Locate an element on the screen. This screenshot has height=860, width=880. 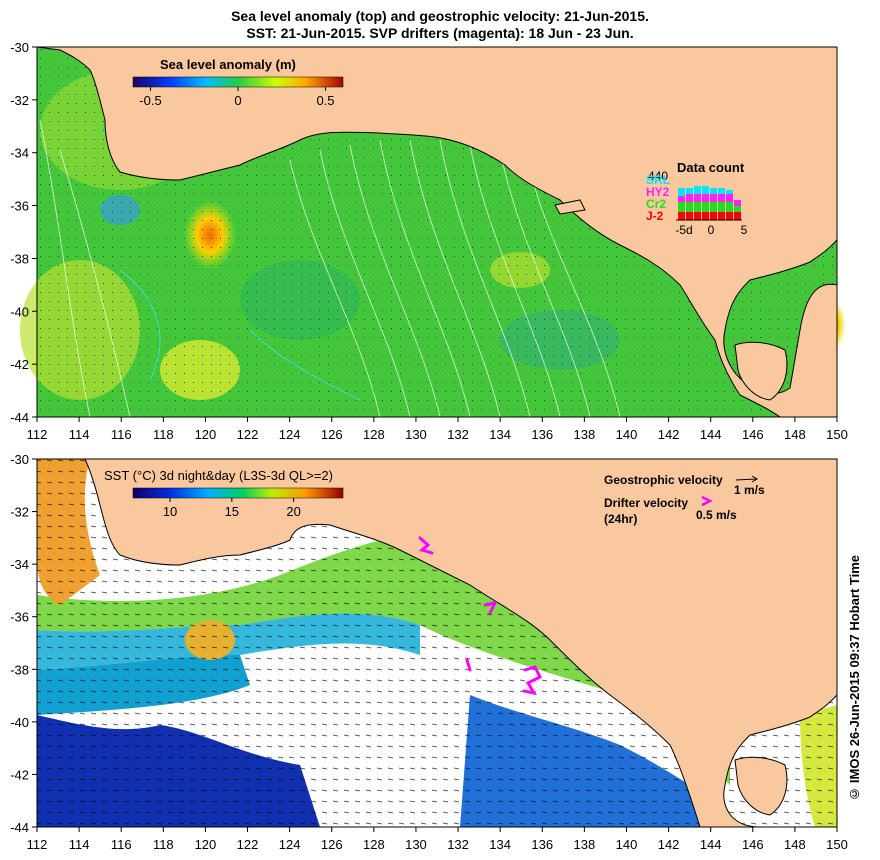
lon-tick-label: 150 is located at coordinates (837, 844).